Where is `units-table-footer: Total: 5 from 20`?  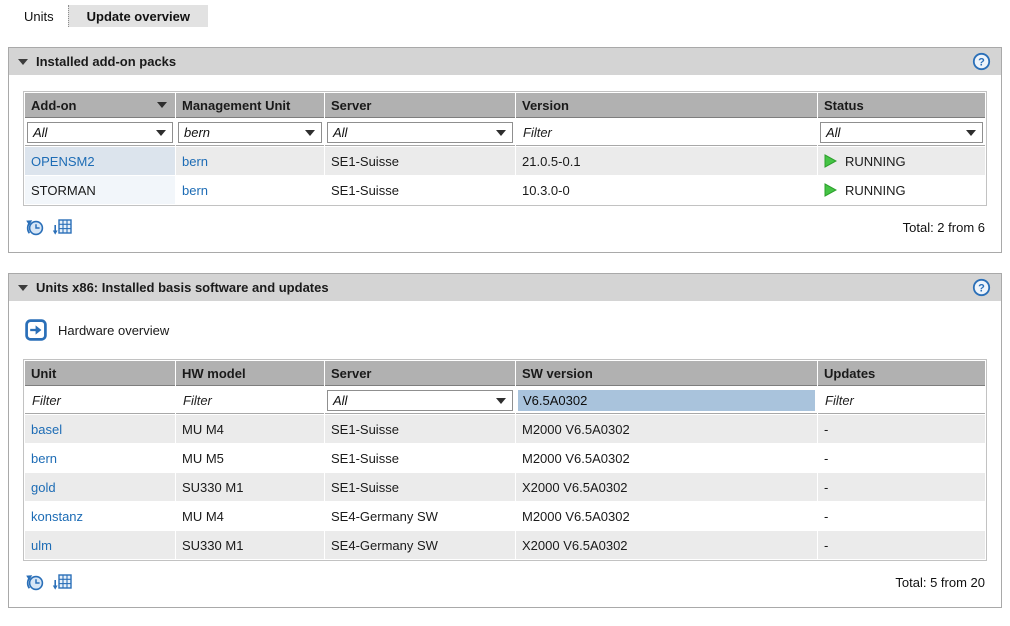
units-table-footer: Total: 5 from 20 is located at coordinates (504, 582).